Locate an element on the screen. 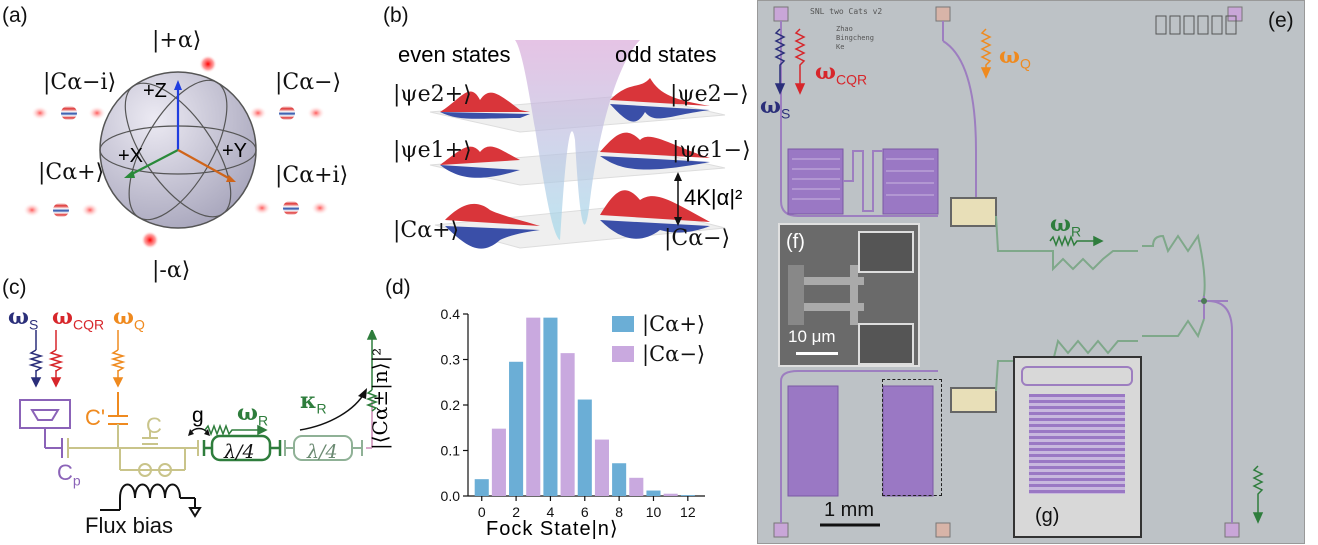  ket-c-minus-i: |Cα−i⟩ is located at coordinates (80, 82).